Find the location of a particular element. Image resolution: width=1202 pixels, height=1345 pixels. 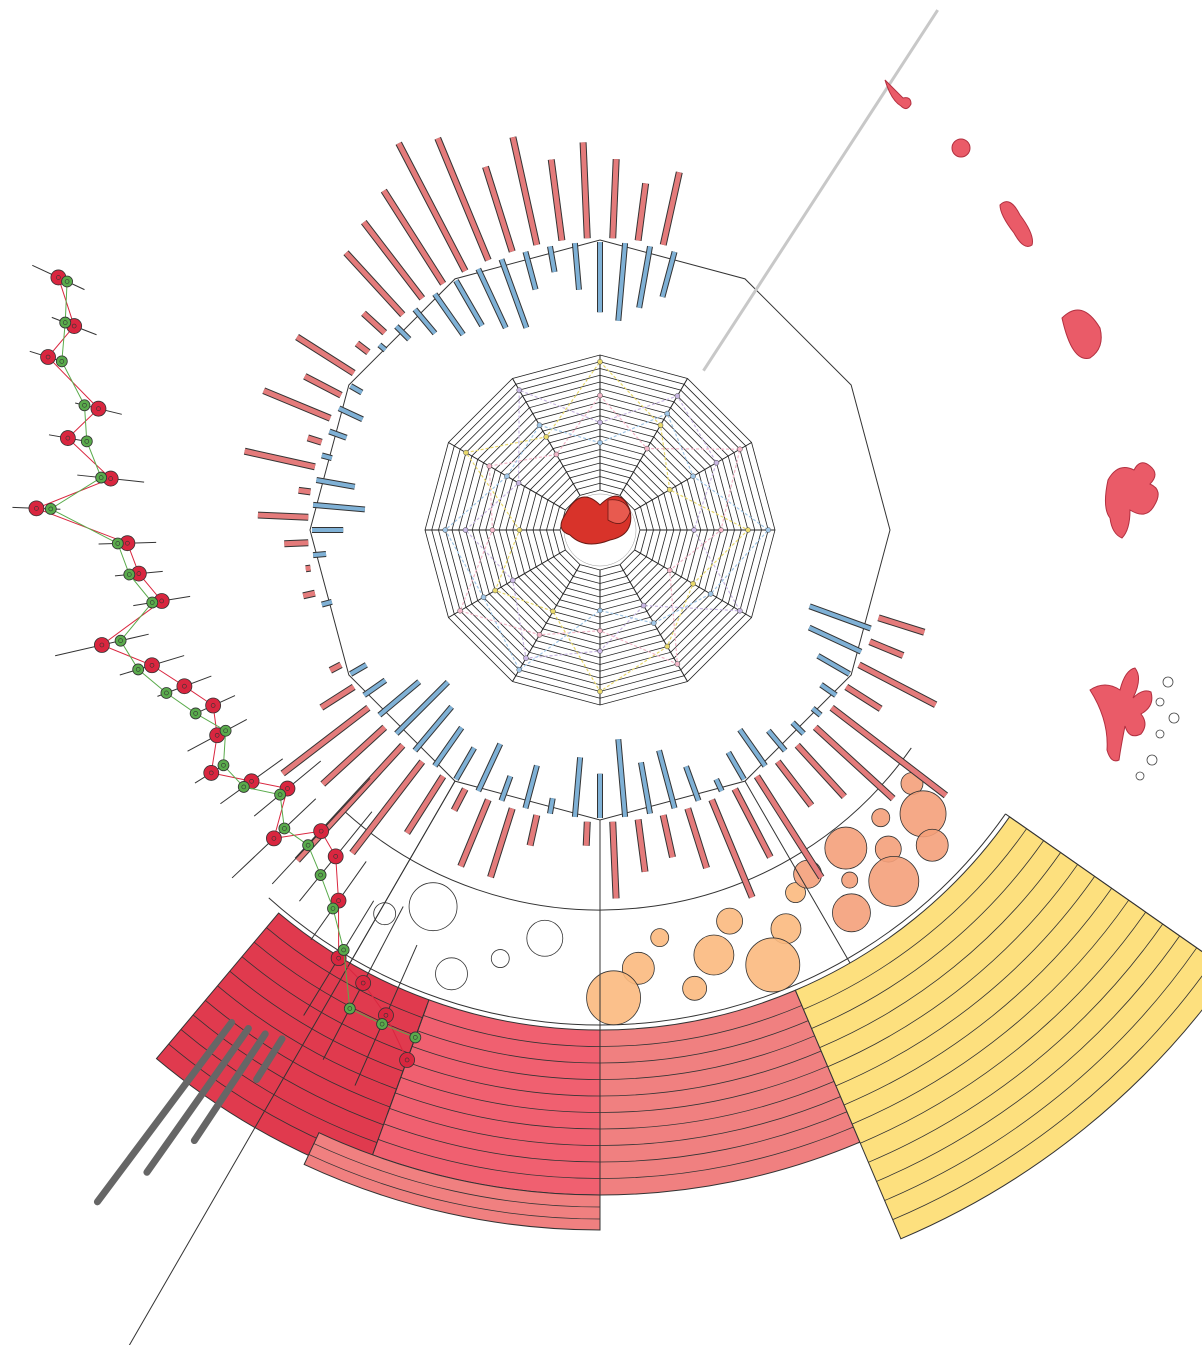

coral-icon is located at coordinates (1121, 714).